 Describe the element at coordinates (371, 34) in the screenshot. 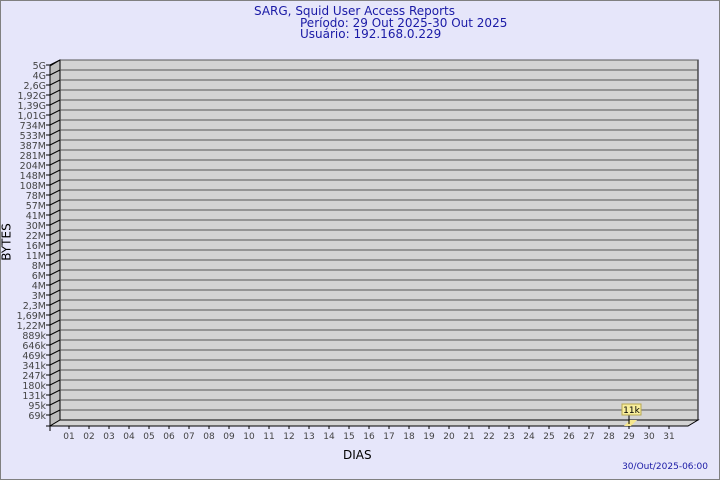

I see `chart-user: Usuário: 192.168.0.229` at that location.